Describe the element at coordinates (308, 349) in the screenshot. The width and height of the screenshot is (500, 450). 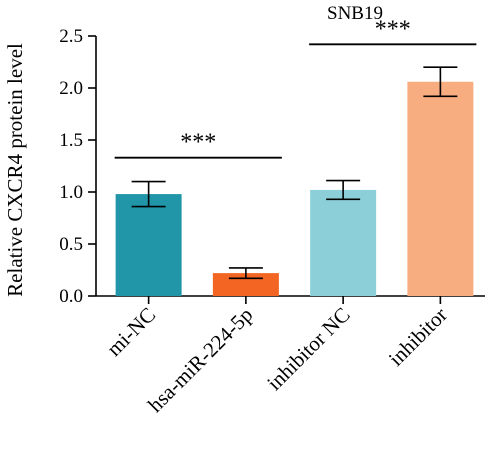
I see `x-category-label: inhibitor NC` at that location.